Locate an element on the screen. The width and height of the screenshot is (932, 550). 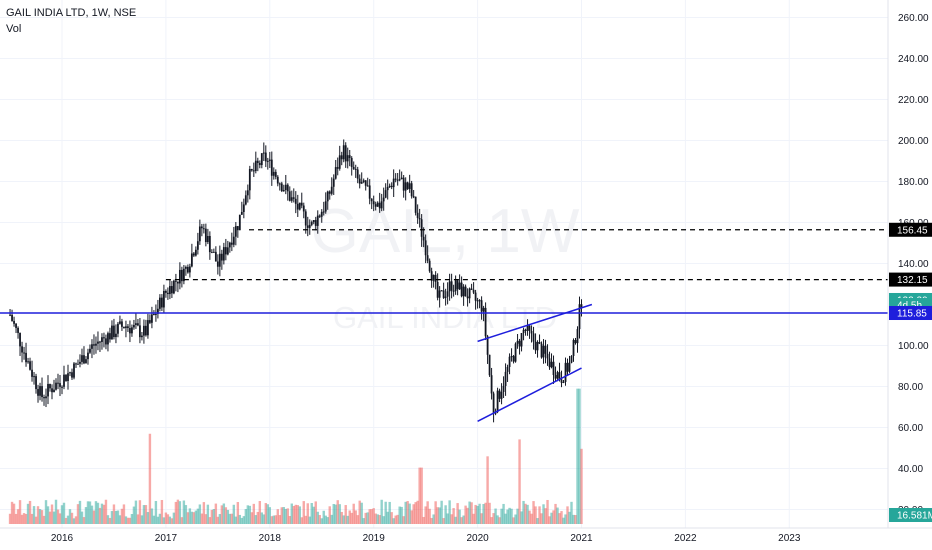
volume-indicator-label: Vol is located at coordinates (14, 29).